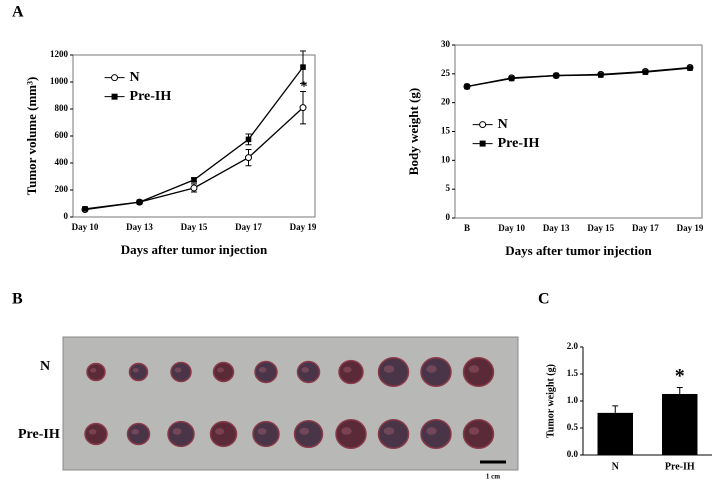  I want to click on y-axis-label: Body weight (g), so click(413, 131).